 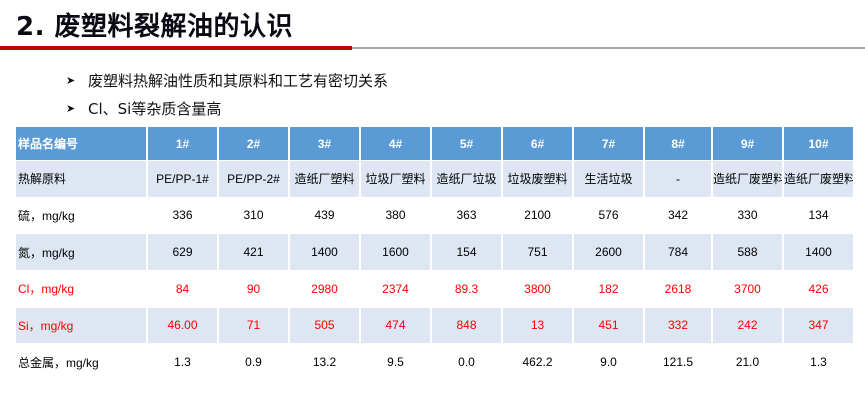 I want to click on table-cell: 84, so click(x=182, y=289).